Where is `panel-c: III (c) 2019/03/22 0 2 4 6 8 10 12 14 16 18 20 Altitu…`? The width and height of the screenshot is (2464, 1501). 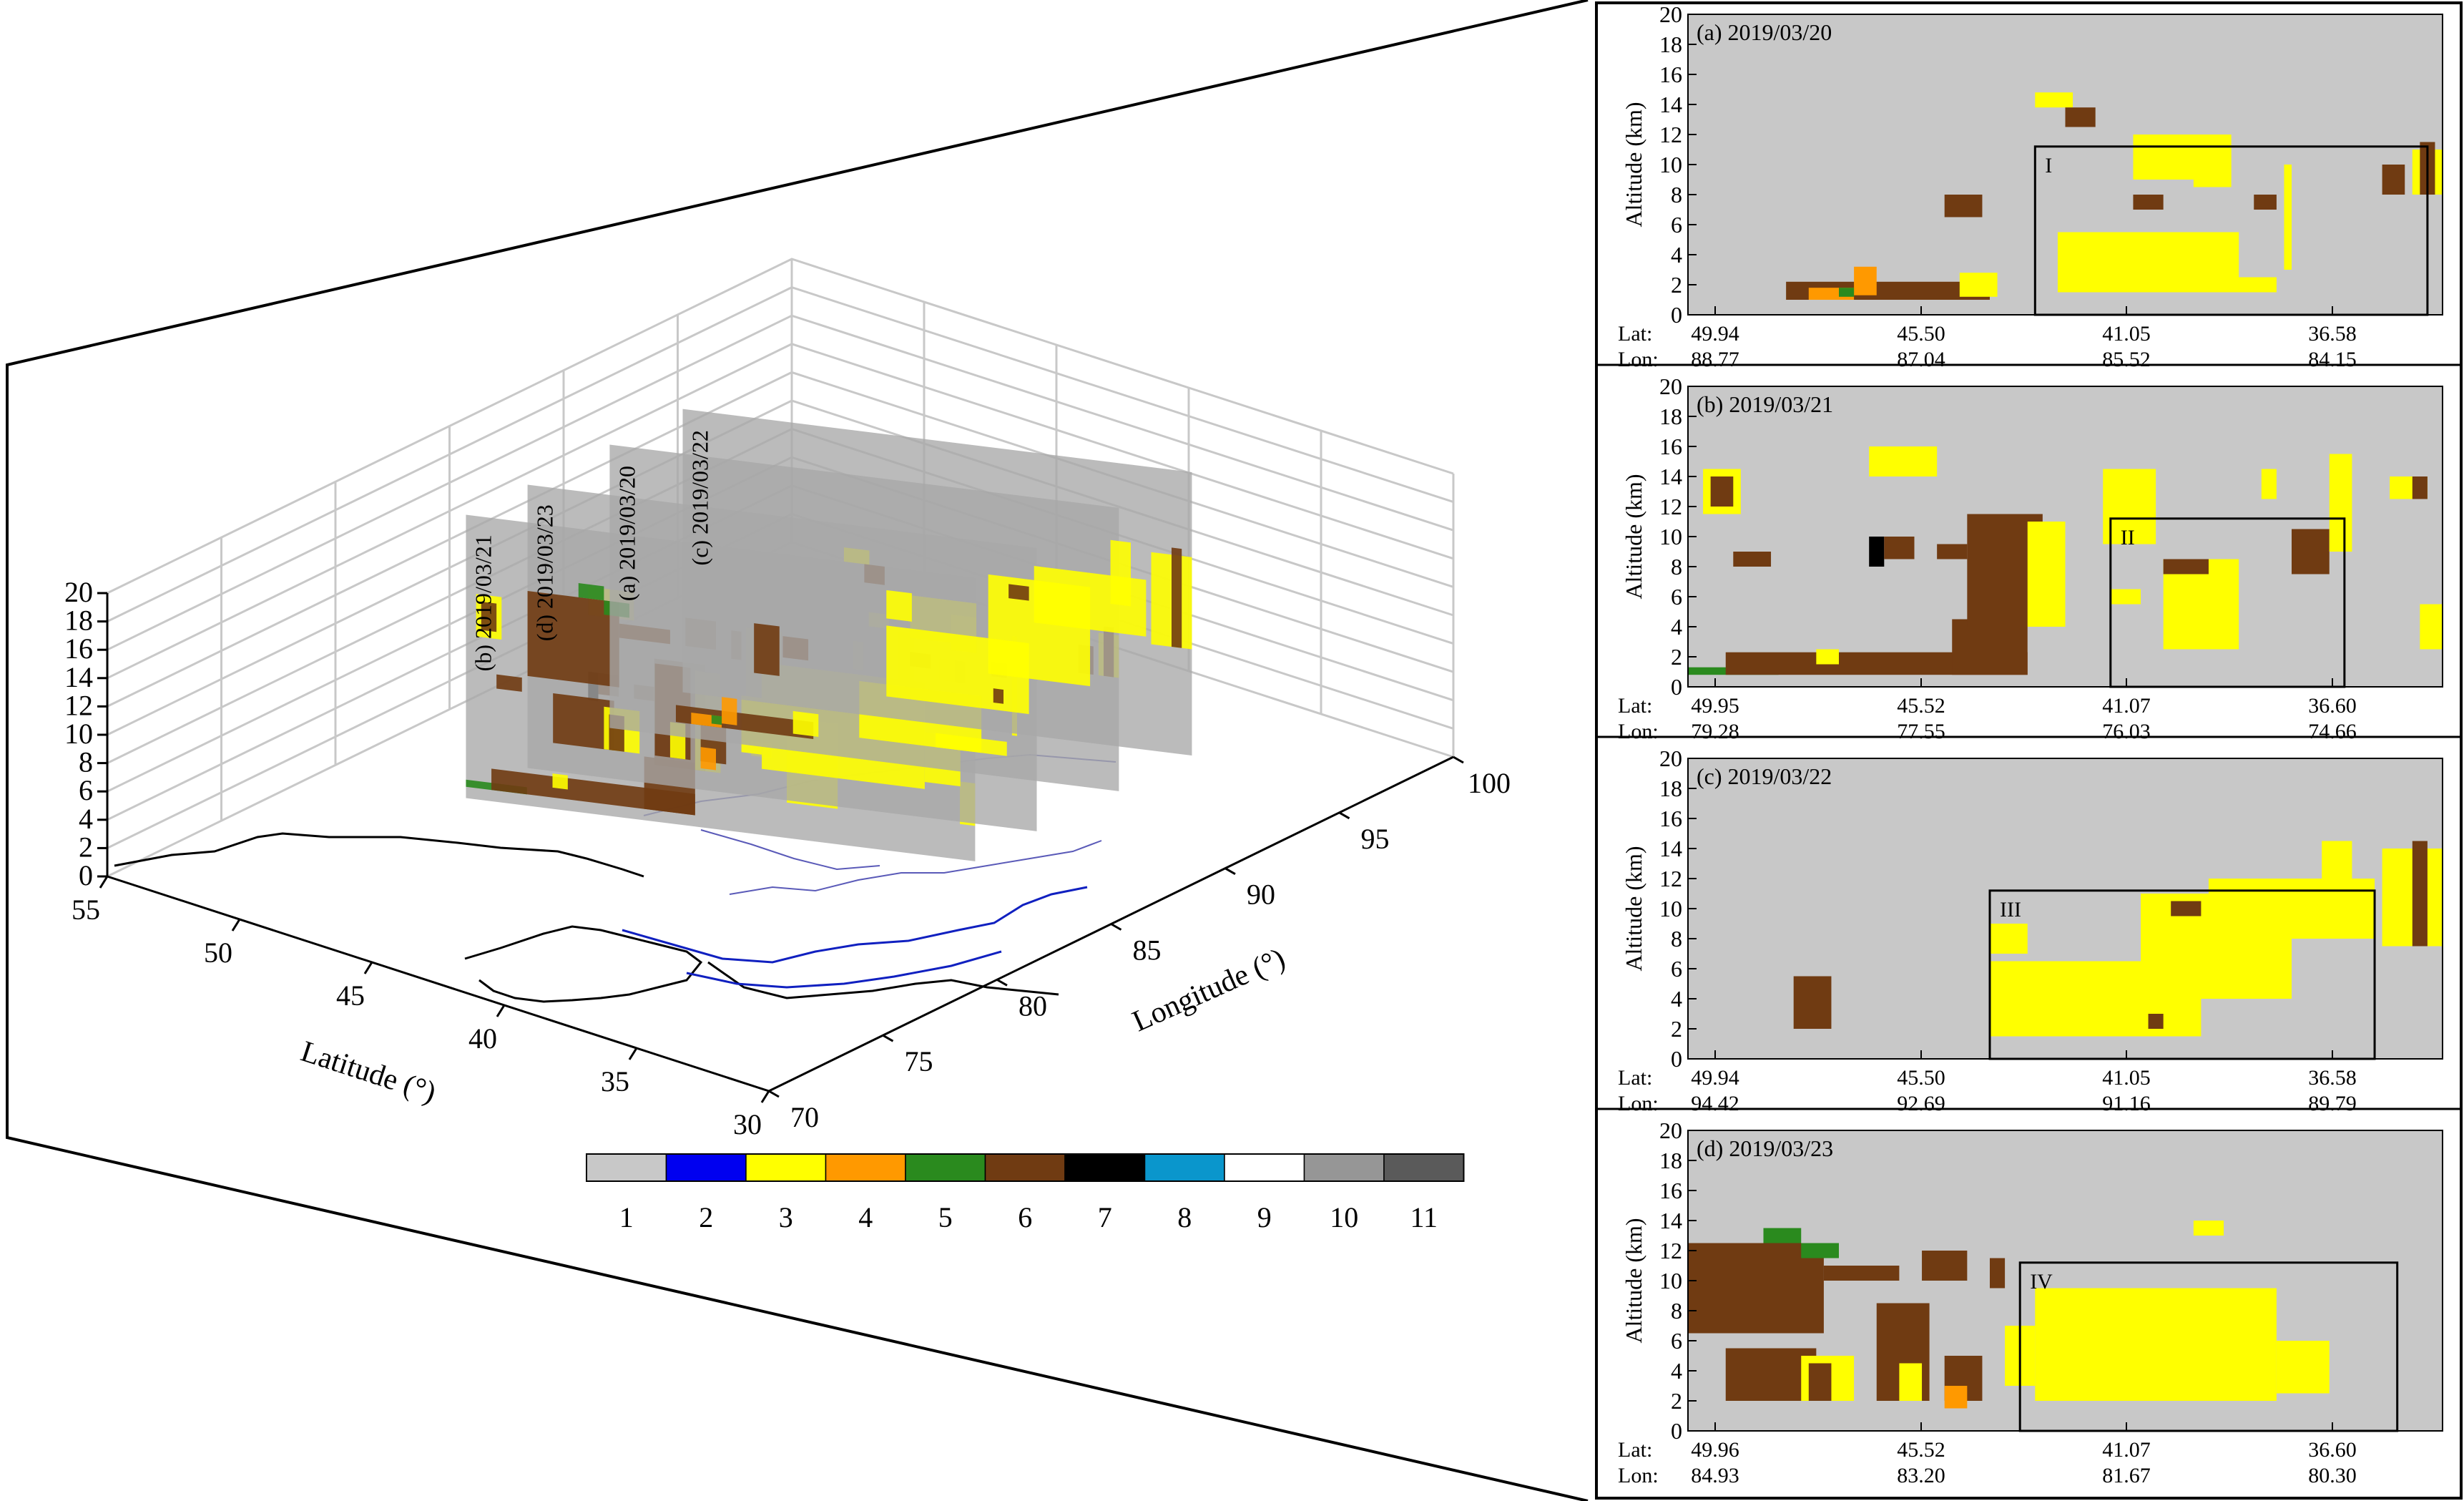
panel-c: III (c) 2019/03/22 0 2 4 6 8 10 12 14 16 18 20 Altitu… is located at coordinates (2030, 930).